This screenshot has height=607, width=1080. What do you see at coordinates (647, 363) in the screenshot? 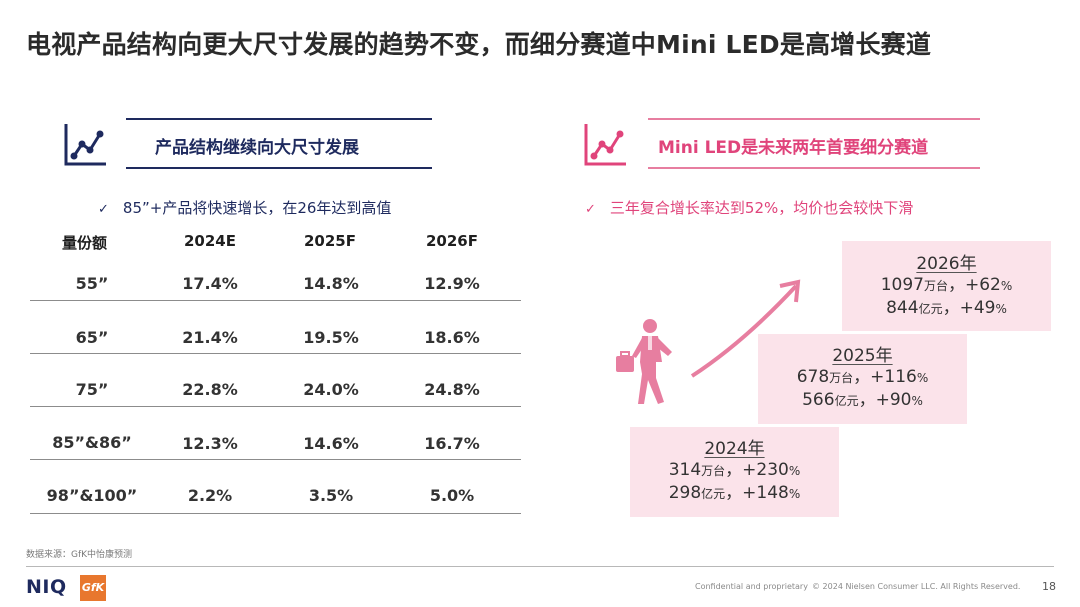
I see `businessman-icon` at bounding box center [647, 363].